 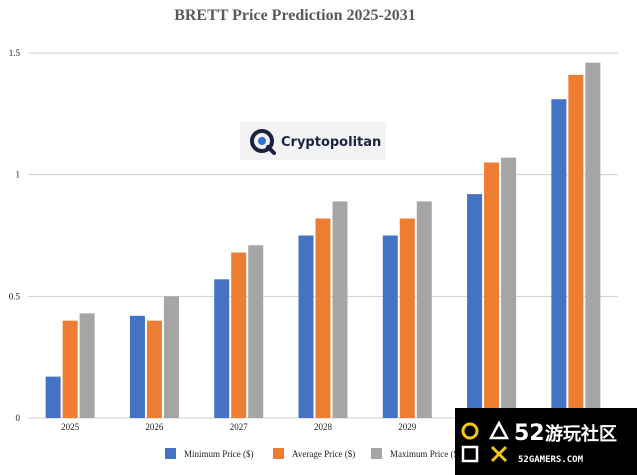 I want to click on y-tick-label: 1, so click(x=18, y=175).